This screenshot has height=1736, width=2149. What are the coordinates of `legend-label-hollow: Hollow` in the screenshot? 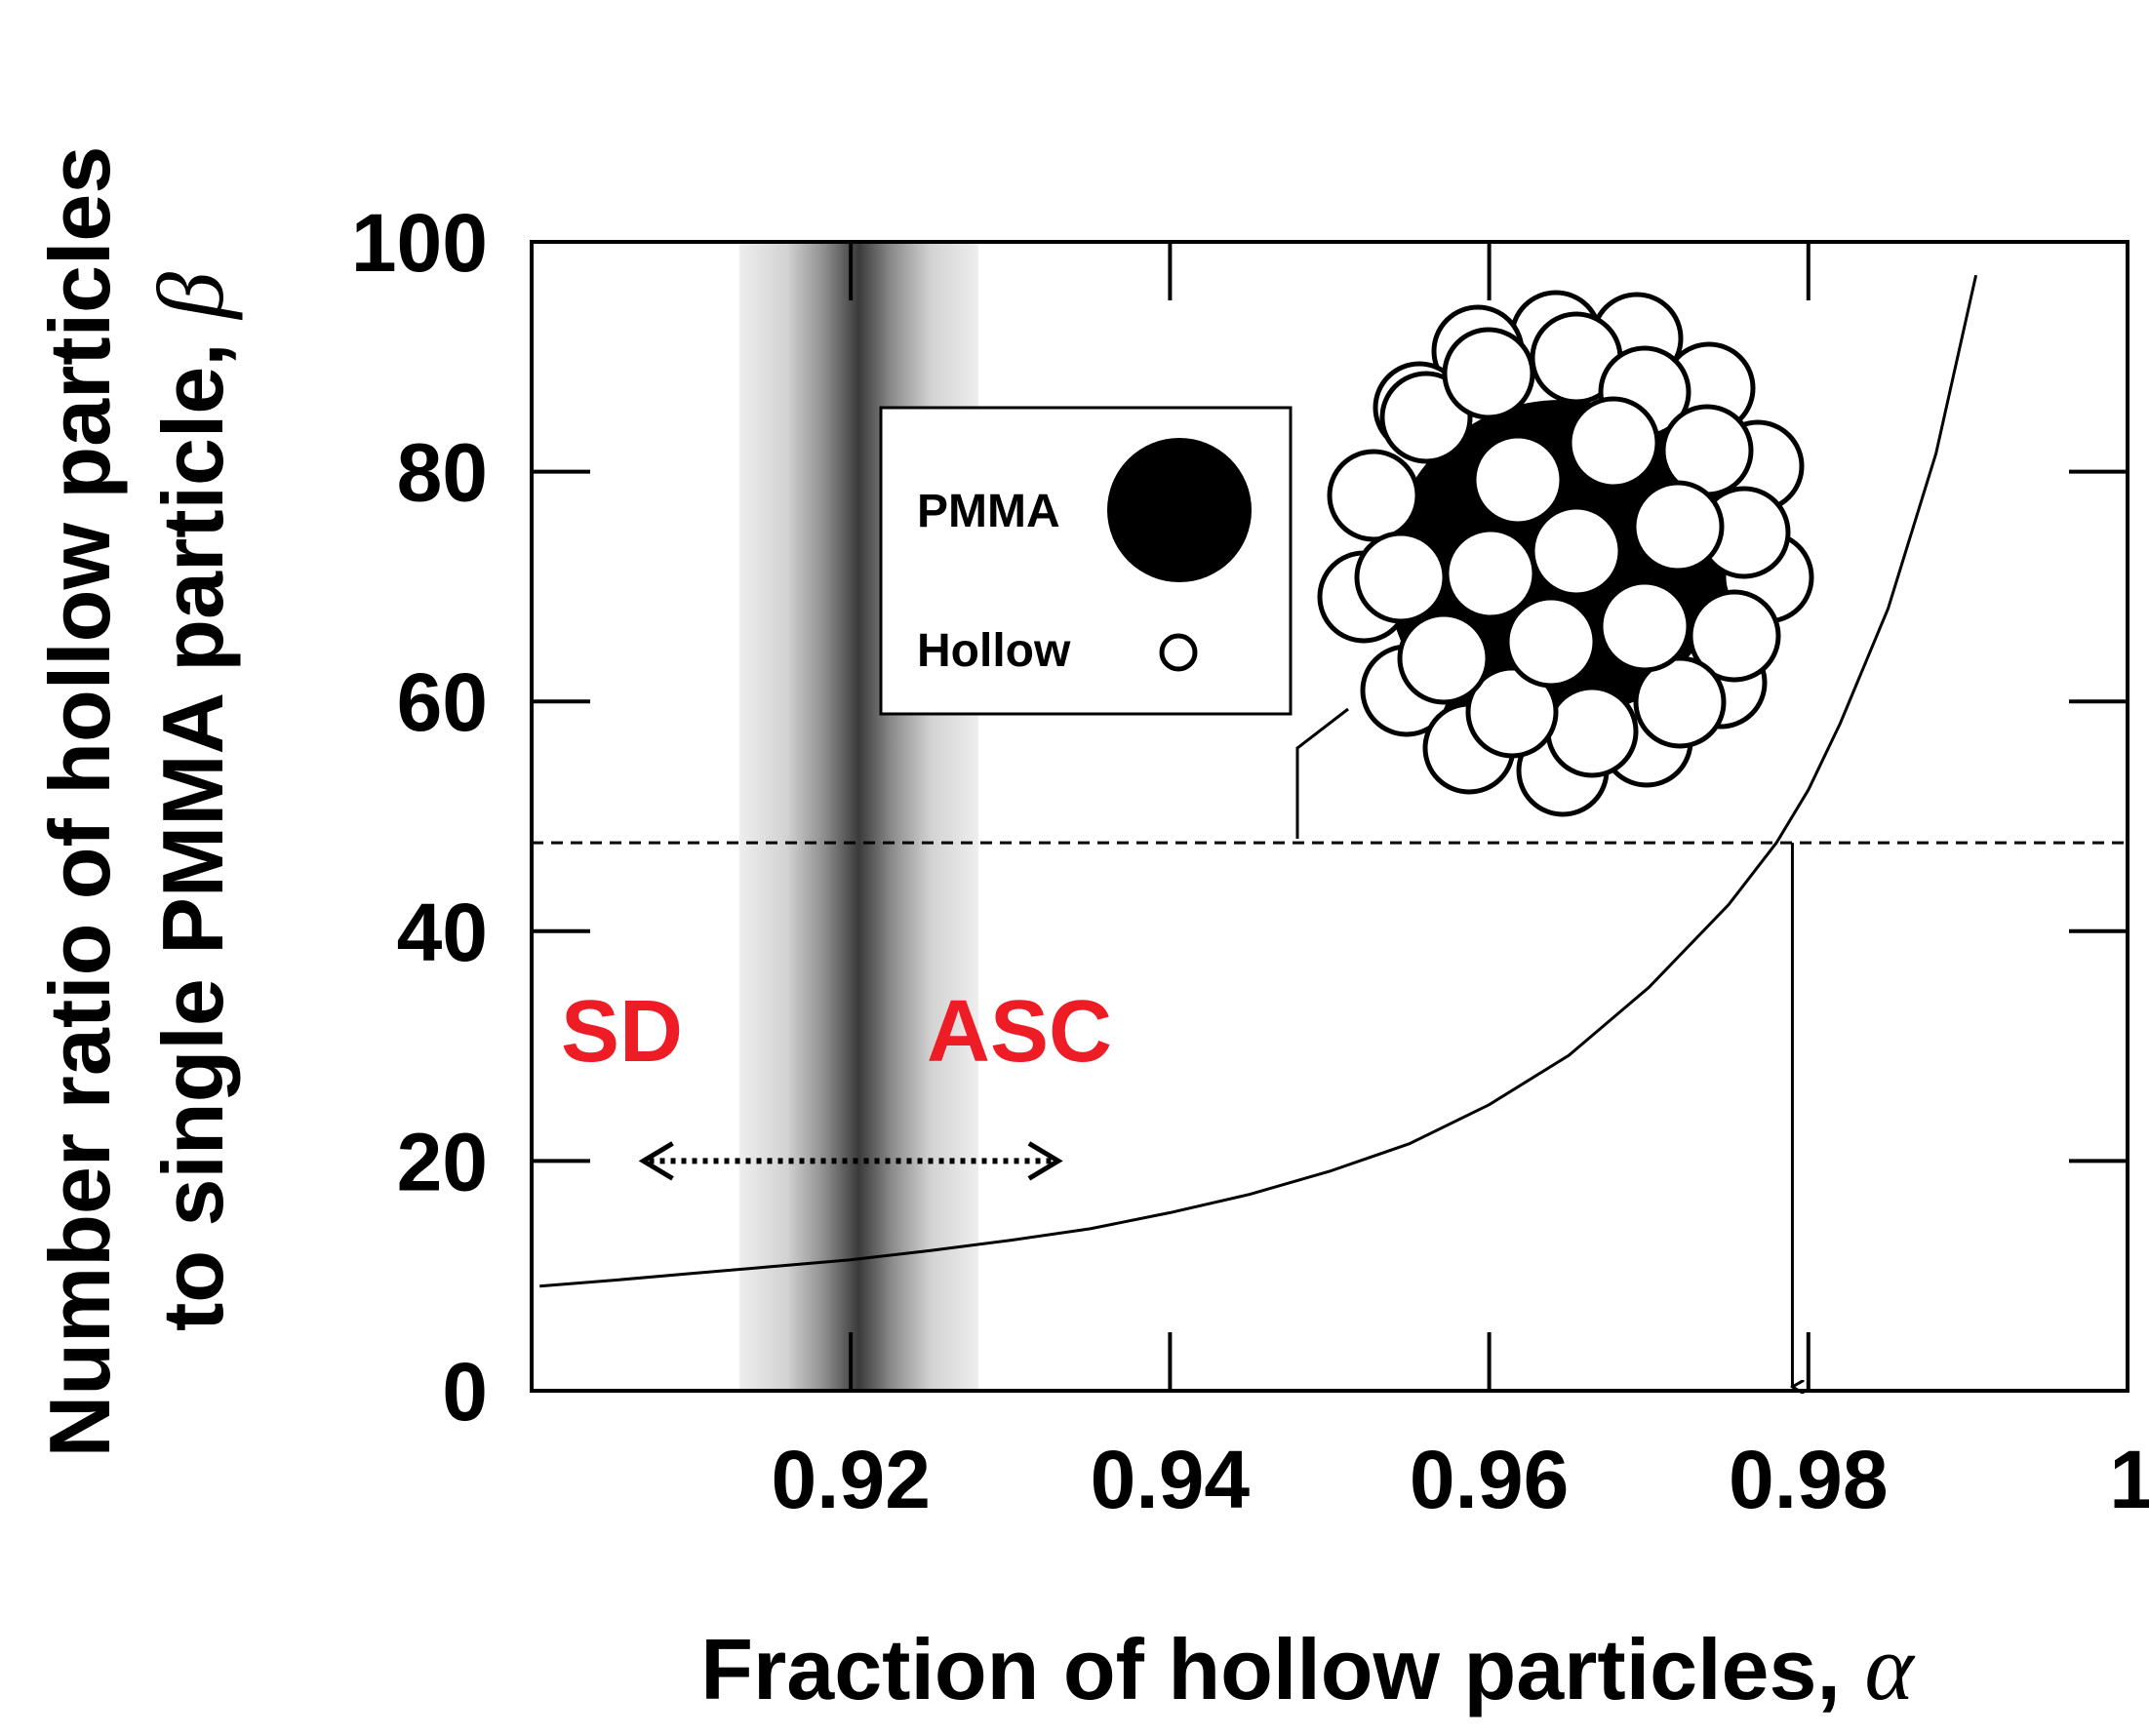 It's located at (994, 651).